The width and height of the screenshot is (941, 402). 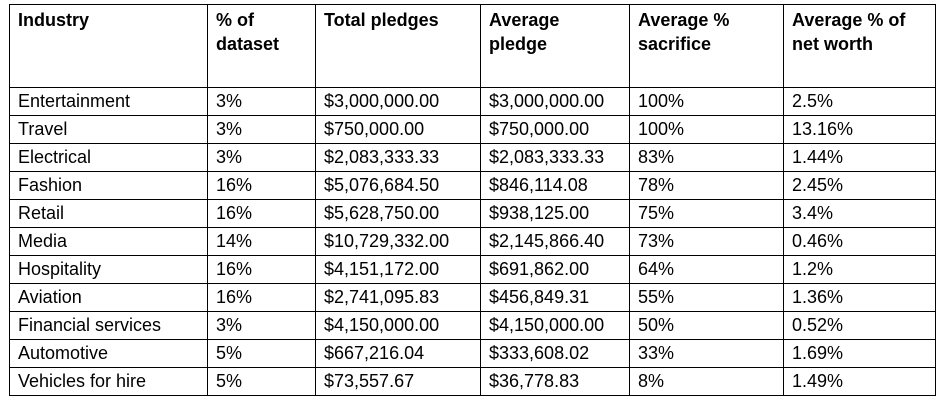 What do you see at coordinates (398, 269) in the screenshot?
I see `table-cell: $4,151,172.00` at bounding box center [398, 269].